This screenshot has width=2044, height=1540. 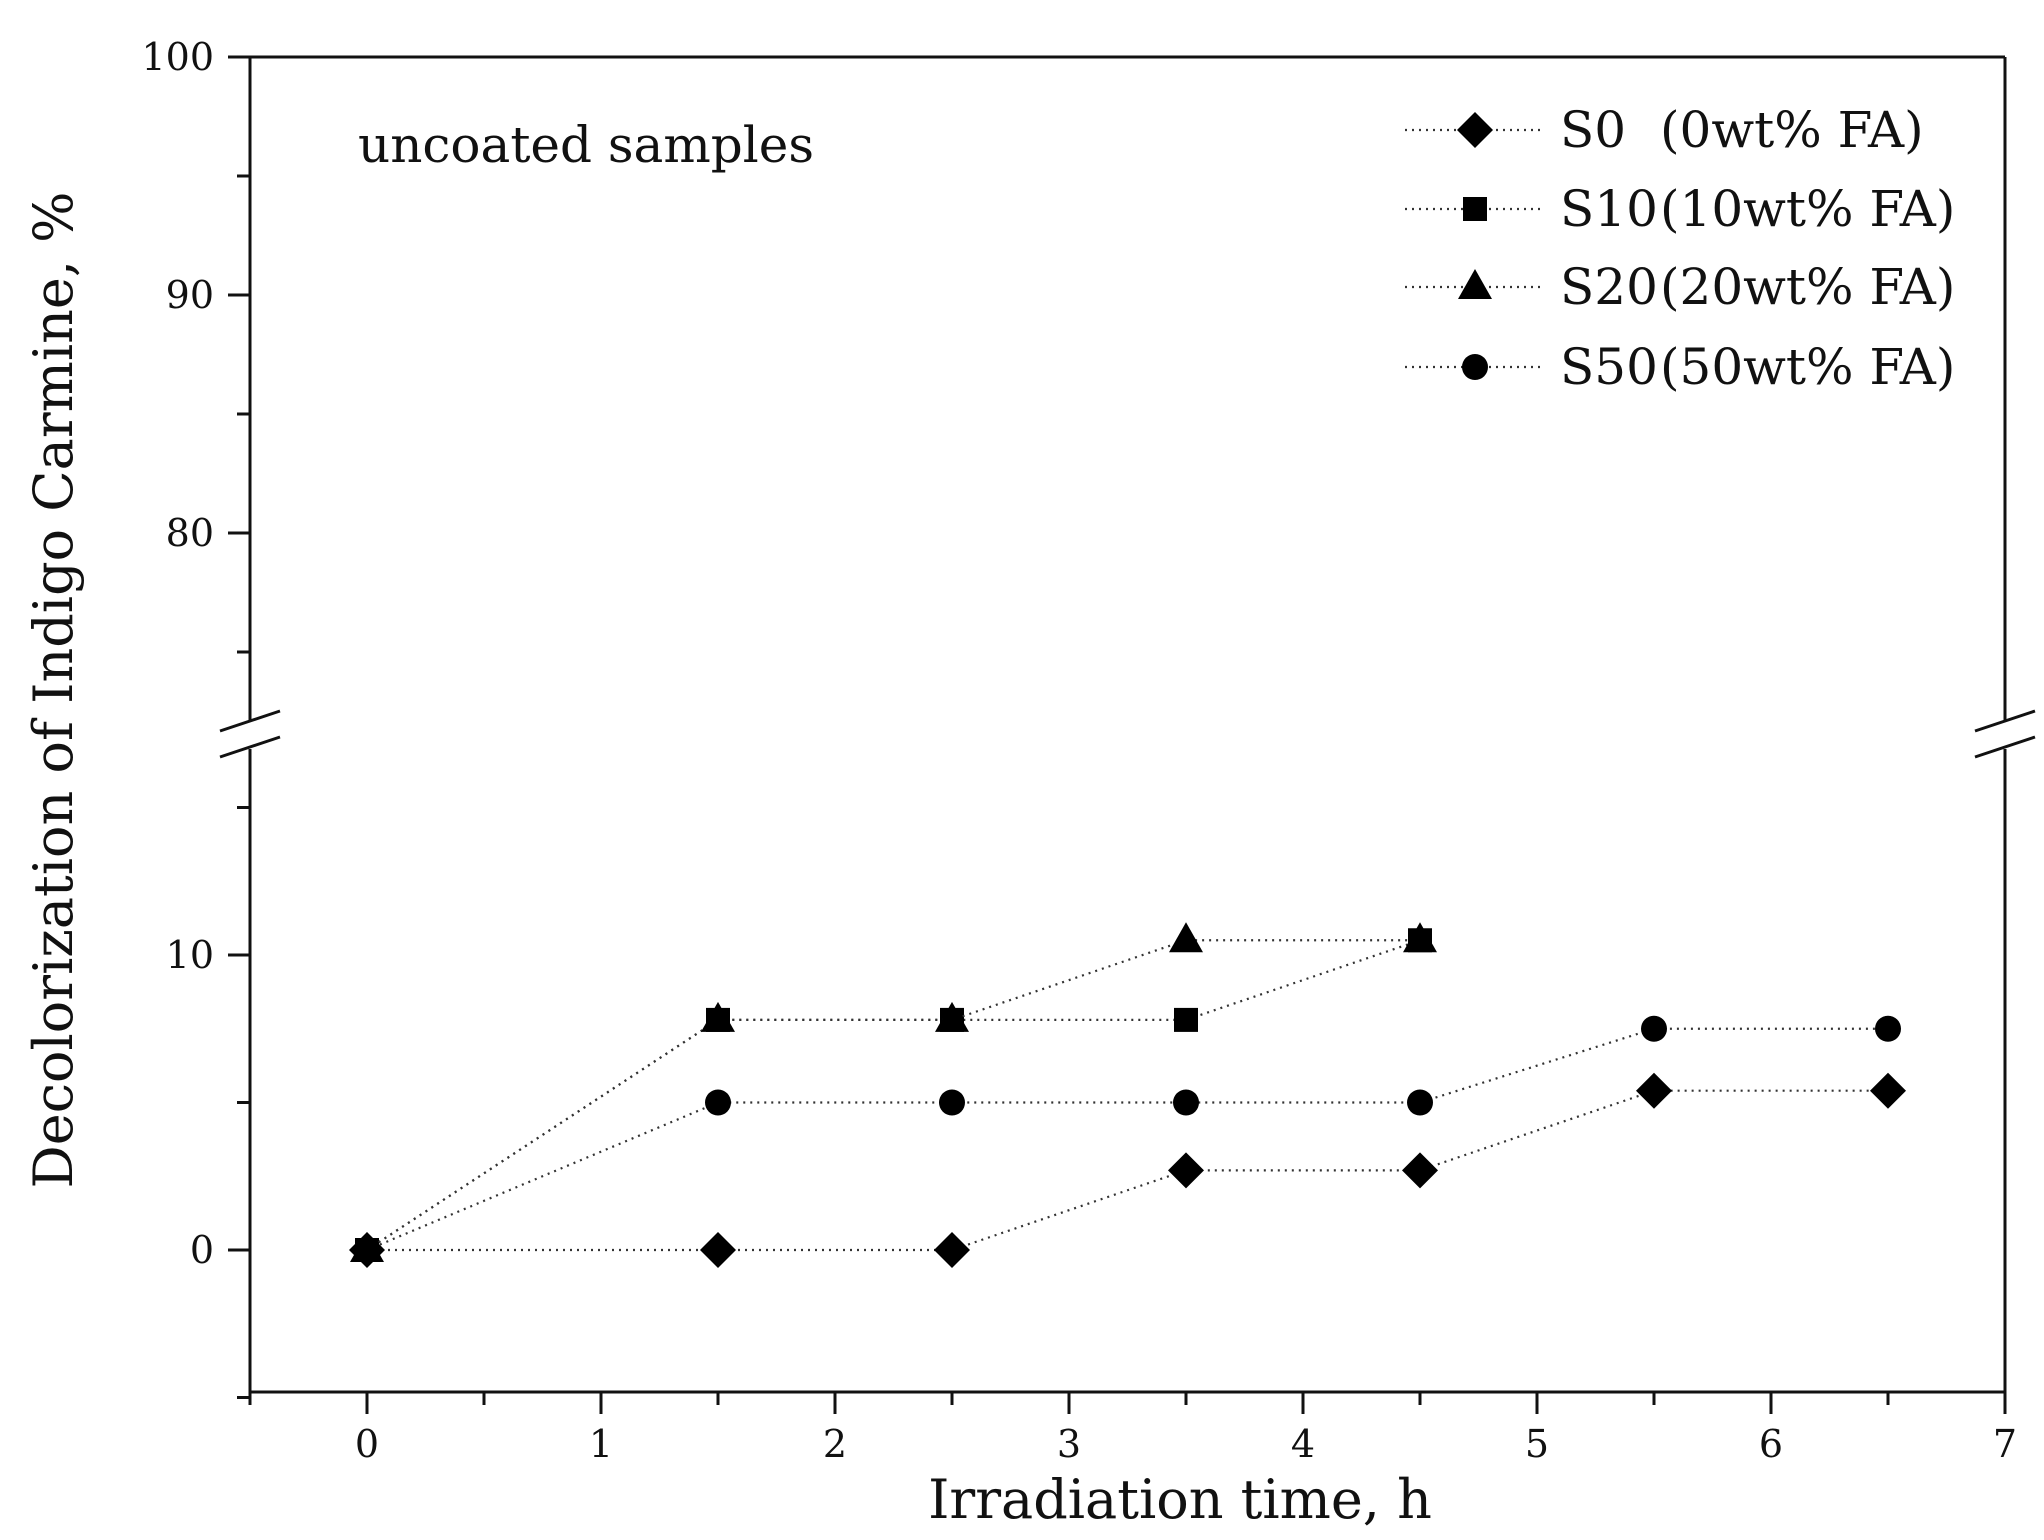 I want to click on y-axis: 80 90 100 0 10, so click(x=195, y=717).